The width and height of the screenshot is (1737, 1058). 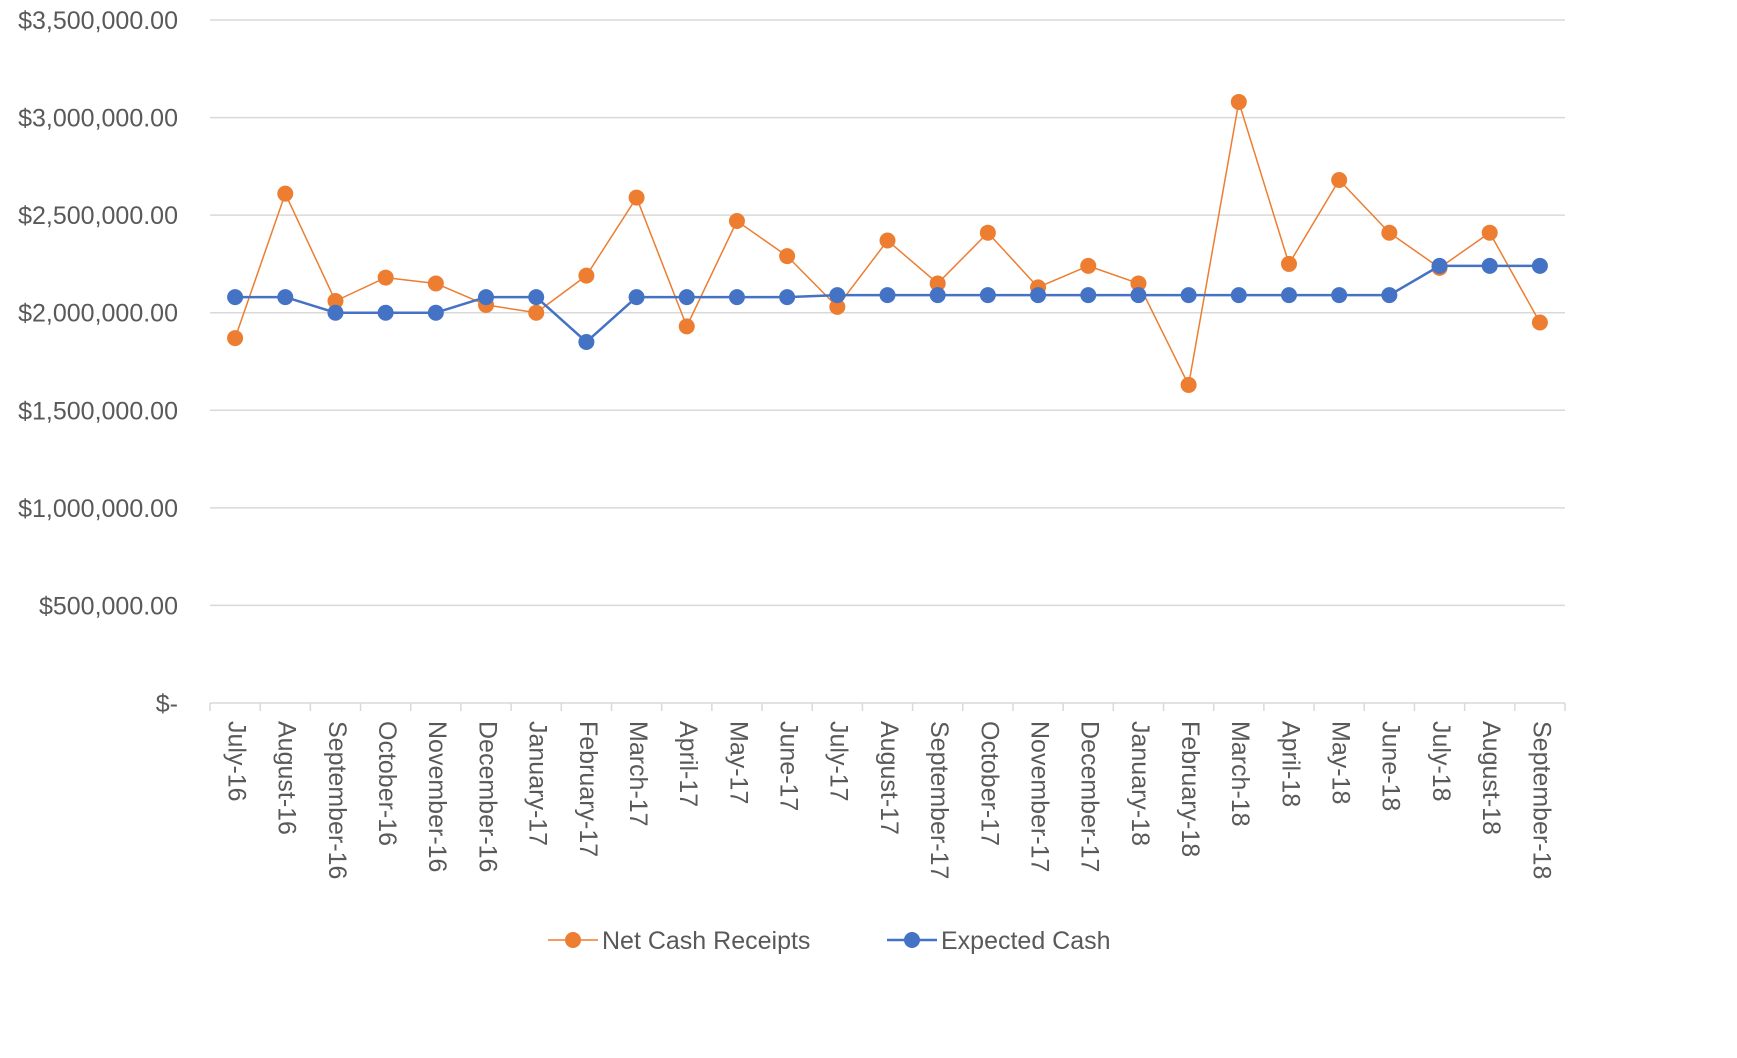 What do you see at coordinates (287, 778) in the screenshot?
I see `x-tick-label: August-16` at bounding box center [287, 778].